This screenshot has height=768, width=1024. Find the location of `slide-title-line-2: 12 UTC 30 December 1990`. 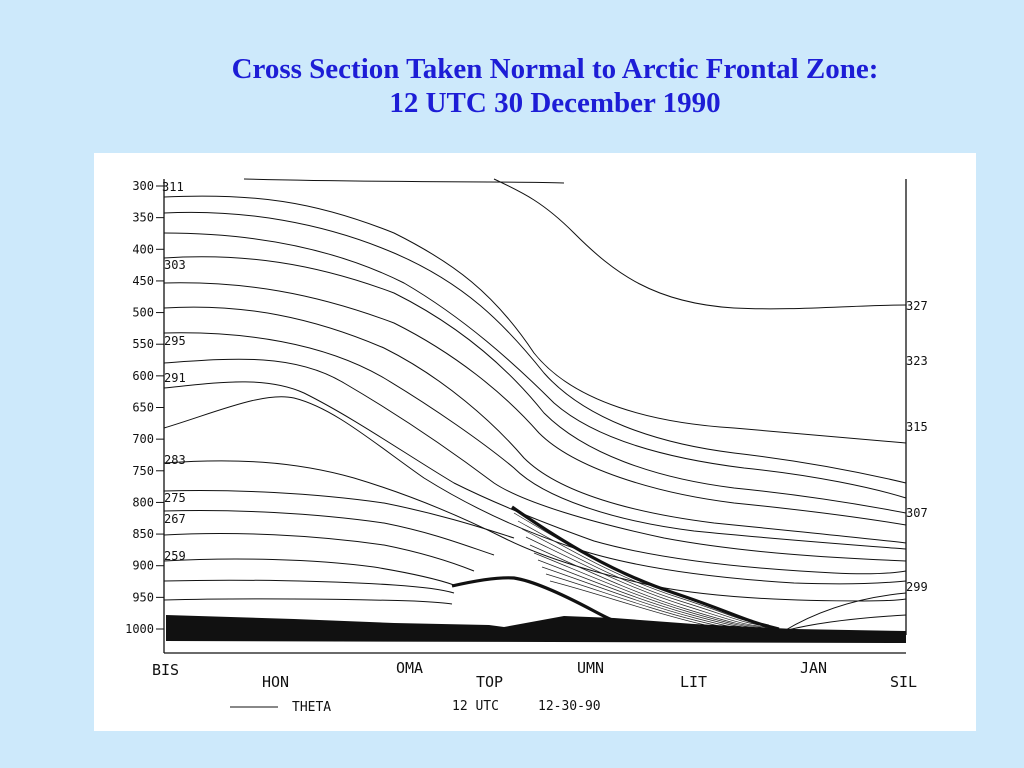

slide-title-line-2: 12 UTC 30 December 1990 is located at coordinates (555, 103).